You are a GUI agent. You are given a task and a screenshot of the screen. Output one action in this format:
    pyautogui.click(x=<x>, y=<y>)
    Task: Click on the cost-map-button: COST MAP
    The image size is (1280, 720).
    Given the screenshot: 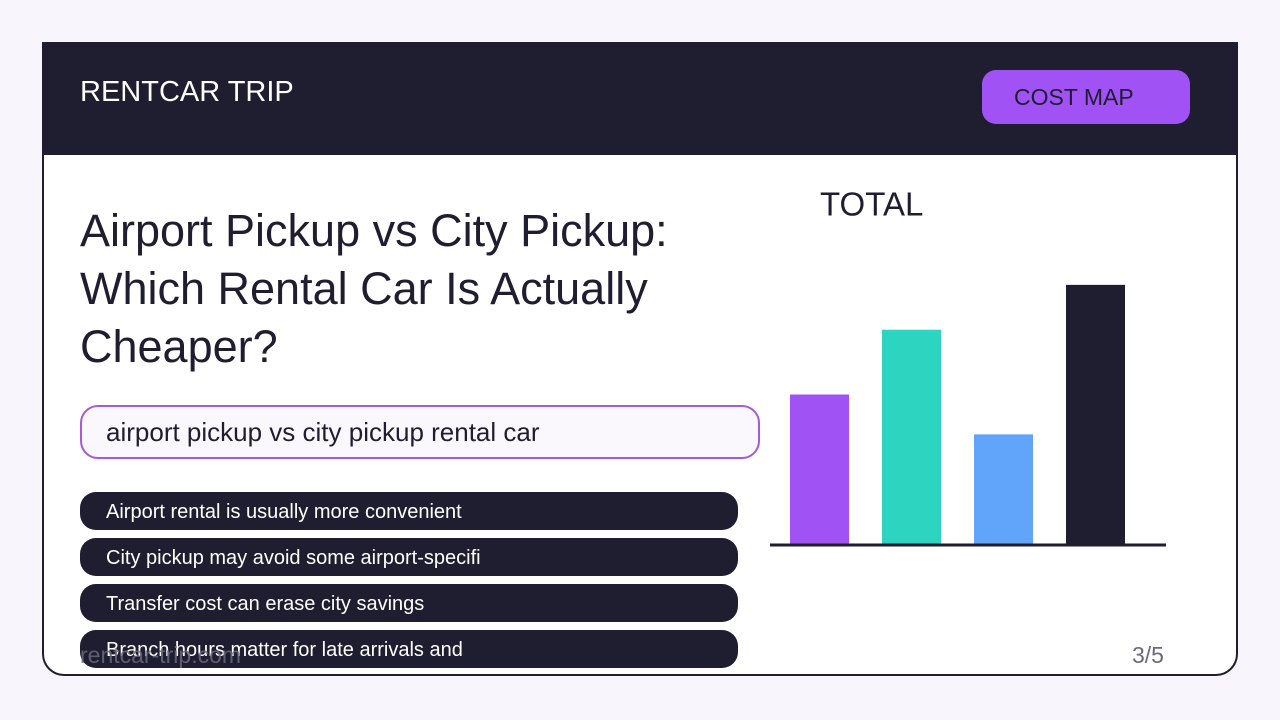 What is the action you would take?
    pyautogui.click(x=1086, y=97)
    